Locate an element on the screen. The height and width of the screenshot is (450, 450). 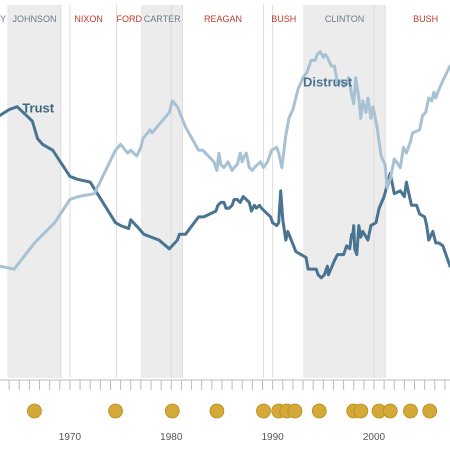
presidency-label-dy: DY is located at coordinates (3, 19).